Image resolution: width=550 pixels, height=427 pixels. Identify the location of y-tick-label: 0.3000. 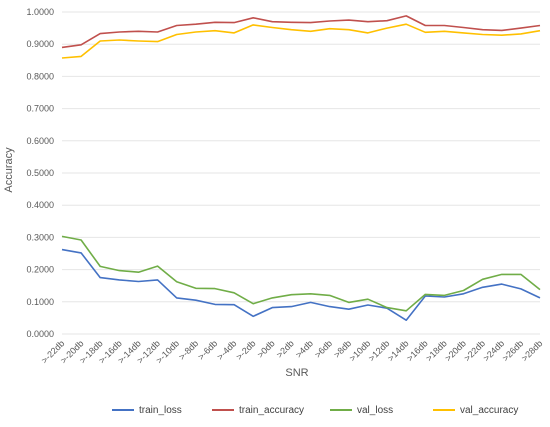
(40, 237).